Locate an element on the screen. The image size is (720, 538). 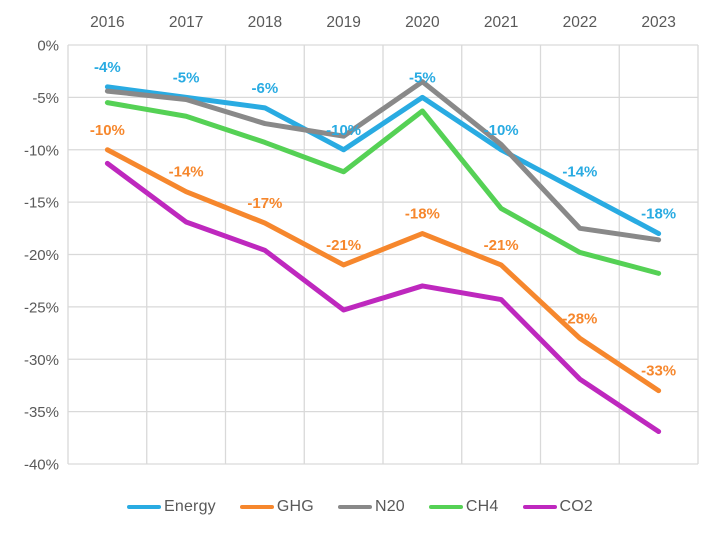
y-tick-label: 0% is located at coordinates (48, 46).